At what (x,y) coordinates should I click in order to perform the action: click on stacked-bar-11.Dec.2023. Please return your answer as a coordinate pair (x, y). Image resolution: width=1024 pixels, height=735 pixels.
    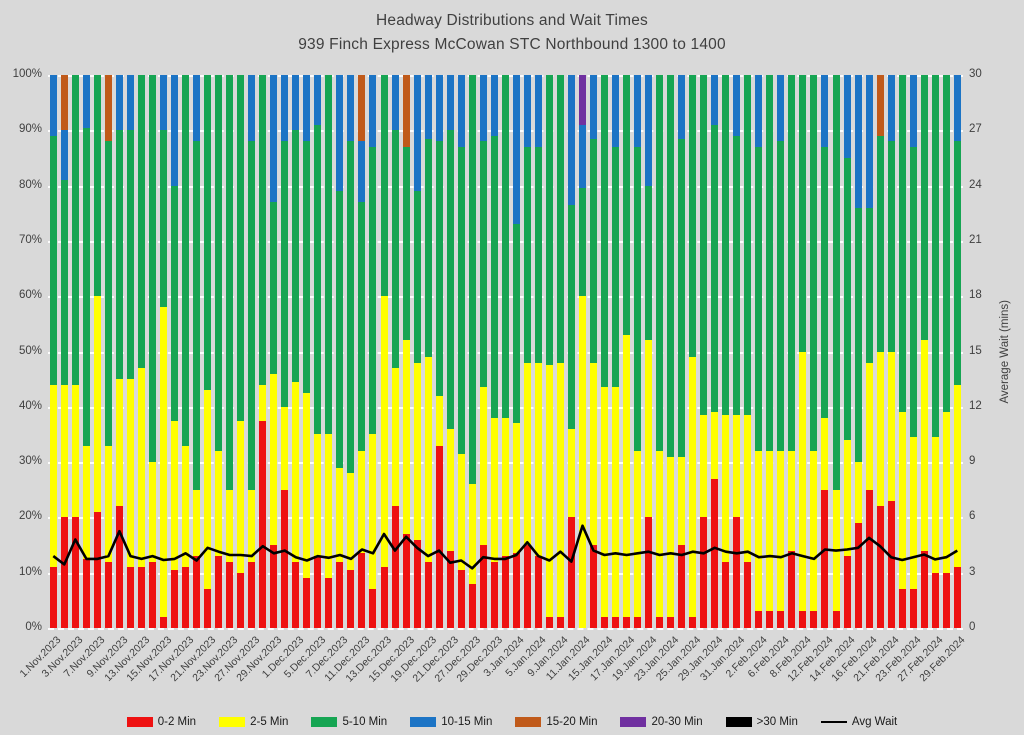
    Looking at the image, I should click on (362, 351).